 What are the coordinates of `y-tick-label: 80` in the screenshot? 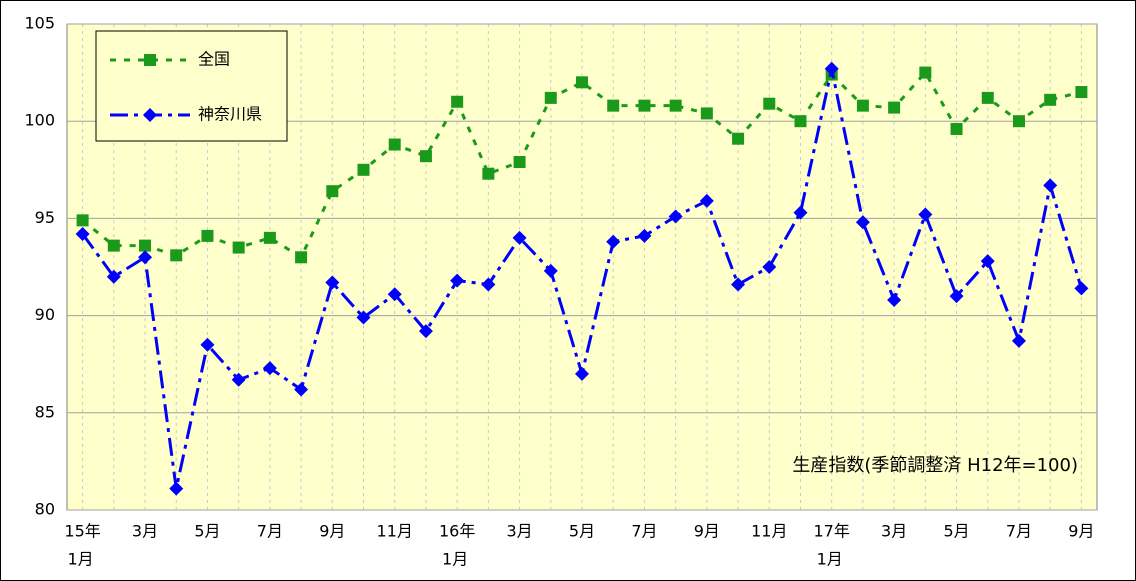 It's located at (45, 509).